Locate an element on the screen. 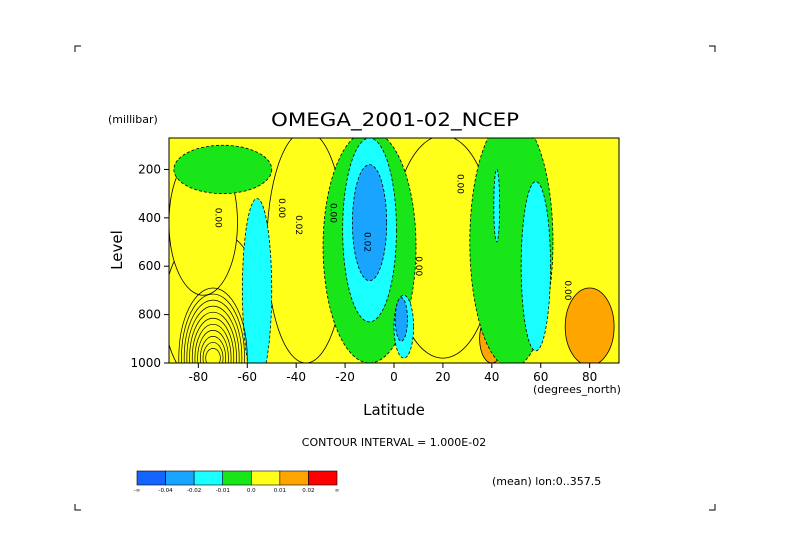 The image size is (789, 558). colorbar-label-2: -0.02 is located at coordinates (194, 491).